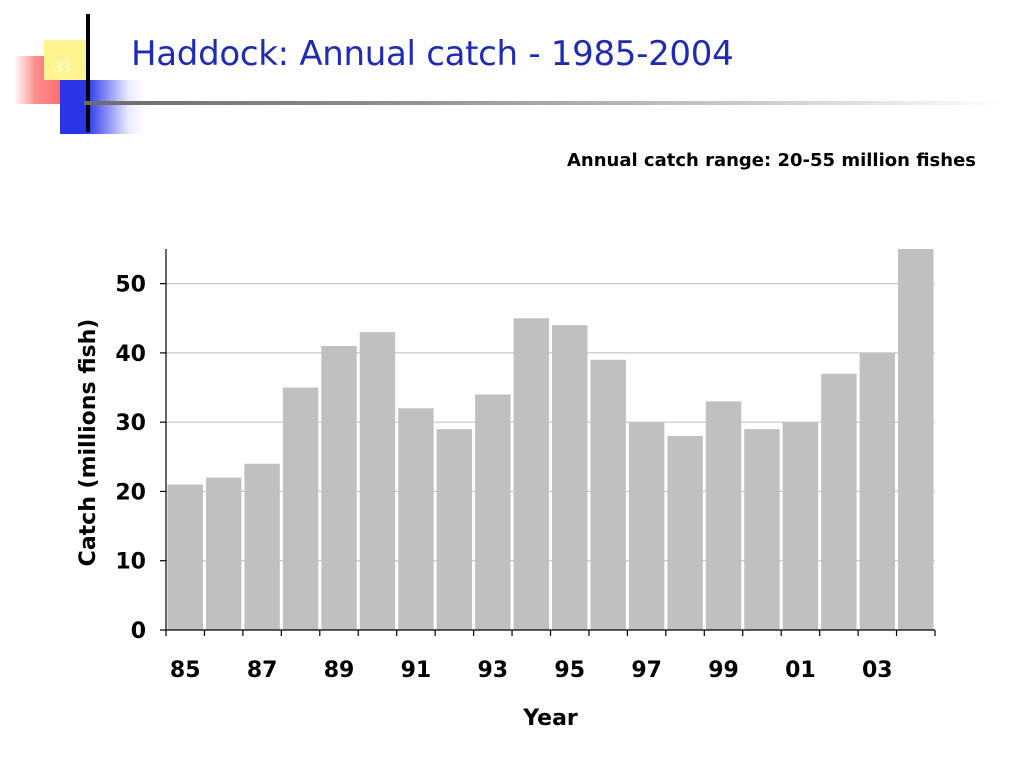  Describe the element at coordinates (493, 670) in the screenshot. I see `x-tick-label: 93` at that location.